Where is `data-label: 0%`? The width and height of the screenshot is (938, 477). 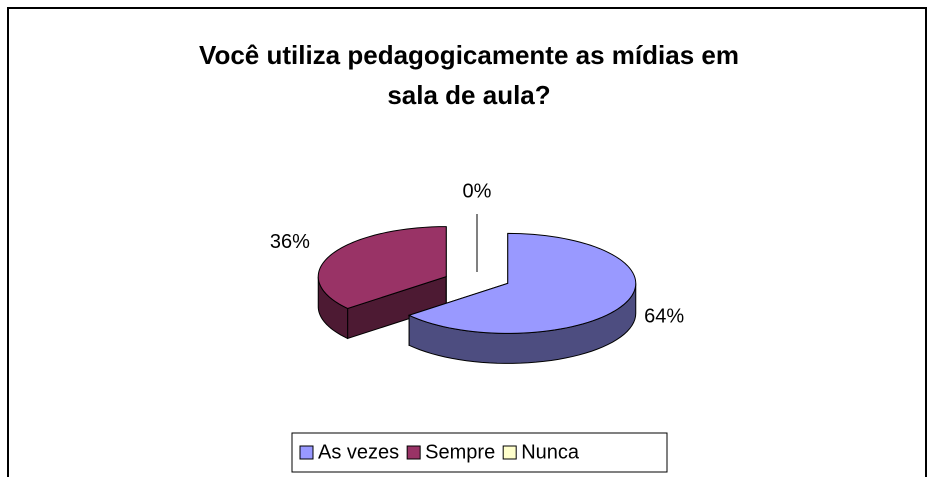 data-label: 0% is located at coordinates (477, 191).